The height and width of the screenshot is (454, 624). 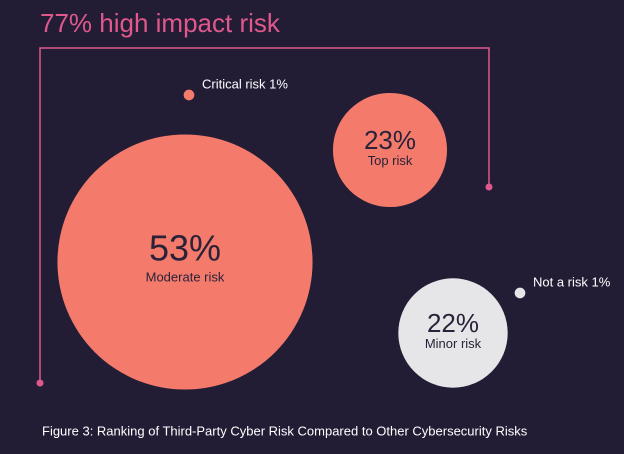 I want to click on category-label: Minor risk, so click(x=453, y=343).